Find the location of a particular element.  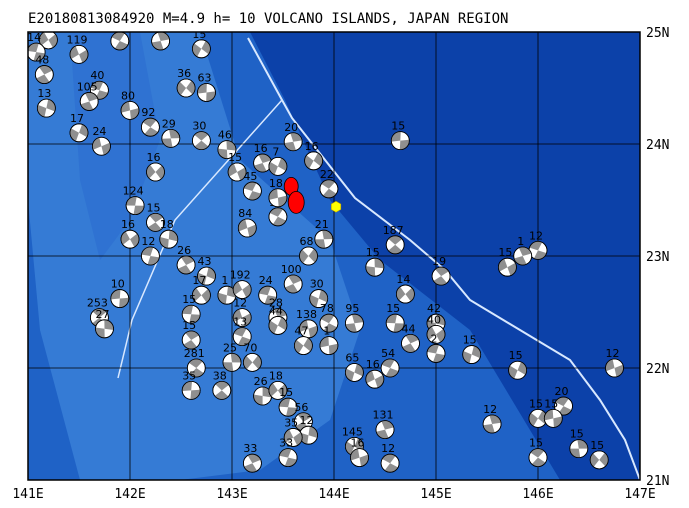

mechanism-label: 16 is located at coordinates (358, 443).